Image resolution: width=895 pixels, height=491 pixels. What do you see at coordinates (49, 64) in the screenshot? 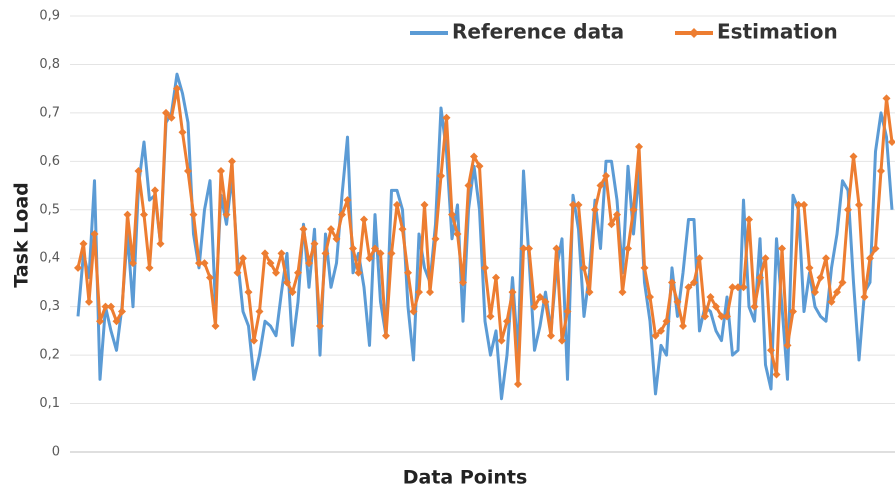
I see `y-tick-label: 0,8` at bounding box center [49, 64].